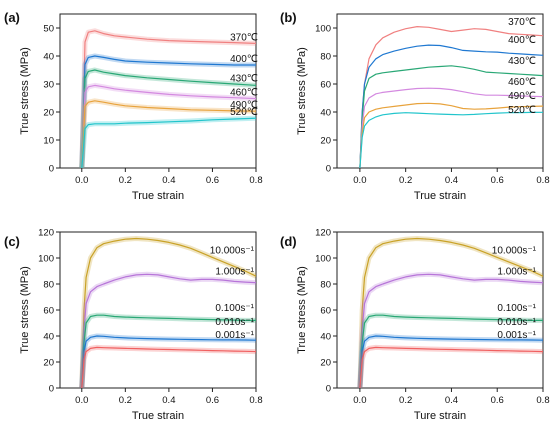 This screenshot has height=426, width=550. I want to click on panel-label: (c), so click(12, 241).